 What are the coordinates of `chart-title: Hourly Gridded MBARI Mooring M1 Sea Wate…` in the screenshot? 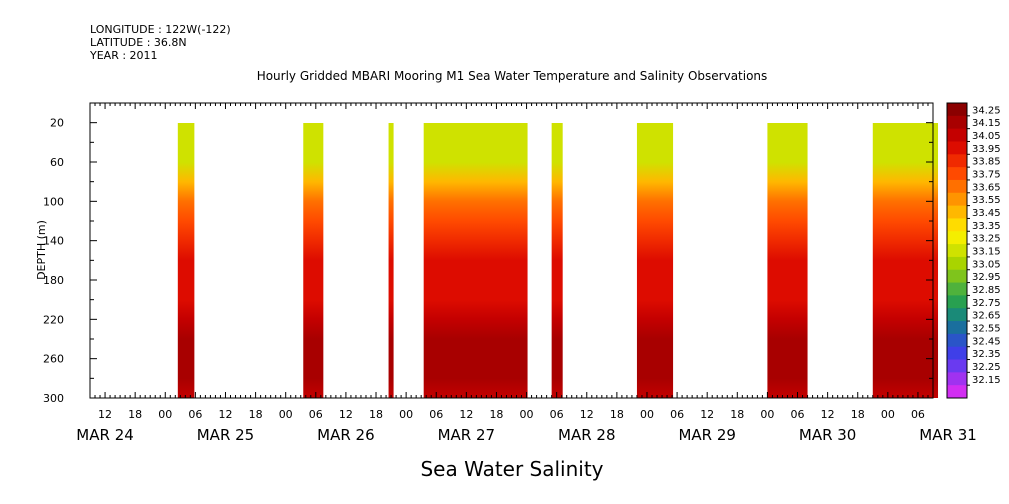 It's located at (512, 76).